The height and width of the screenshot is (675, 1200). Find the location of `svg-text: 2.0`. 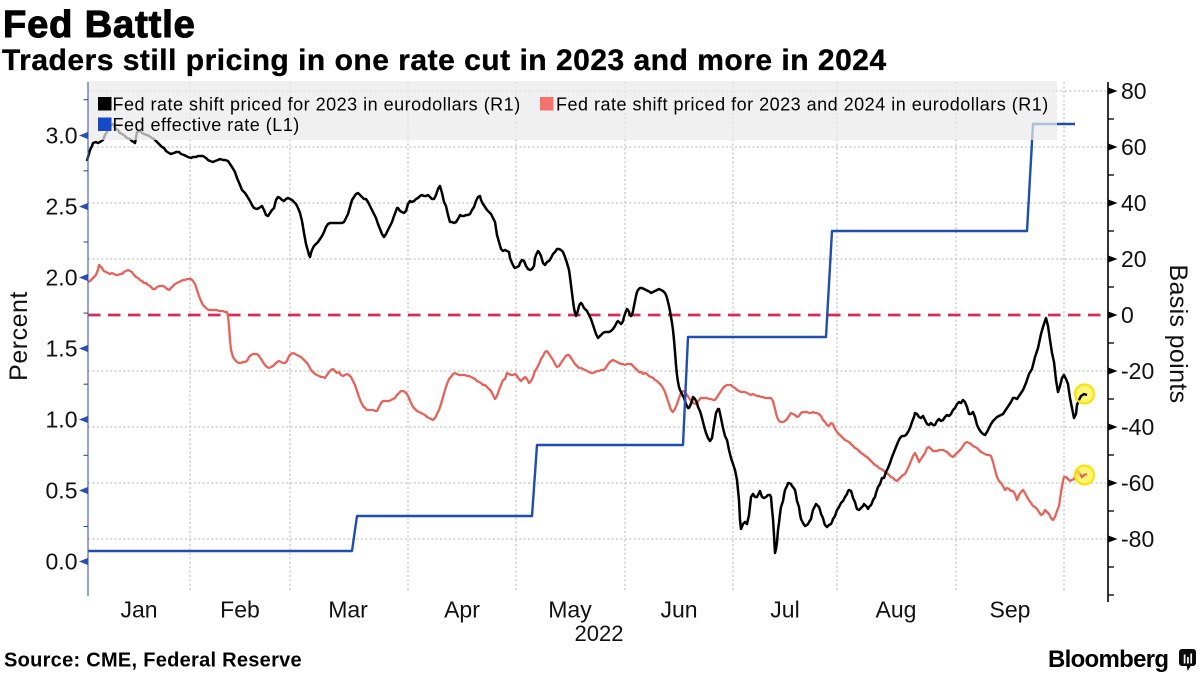

svg-text: 2.0 is located at coordinates (62, 278).